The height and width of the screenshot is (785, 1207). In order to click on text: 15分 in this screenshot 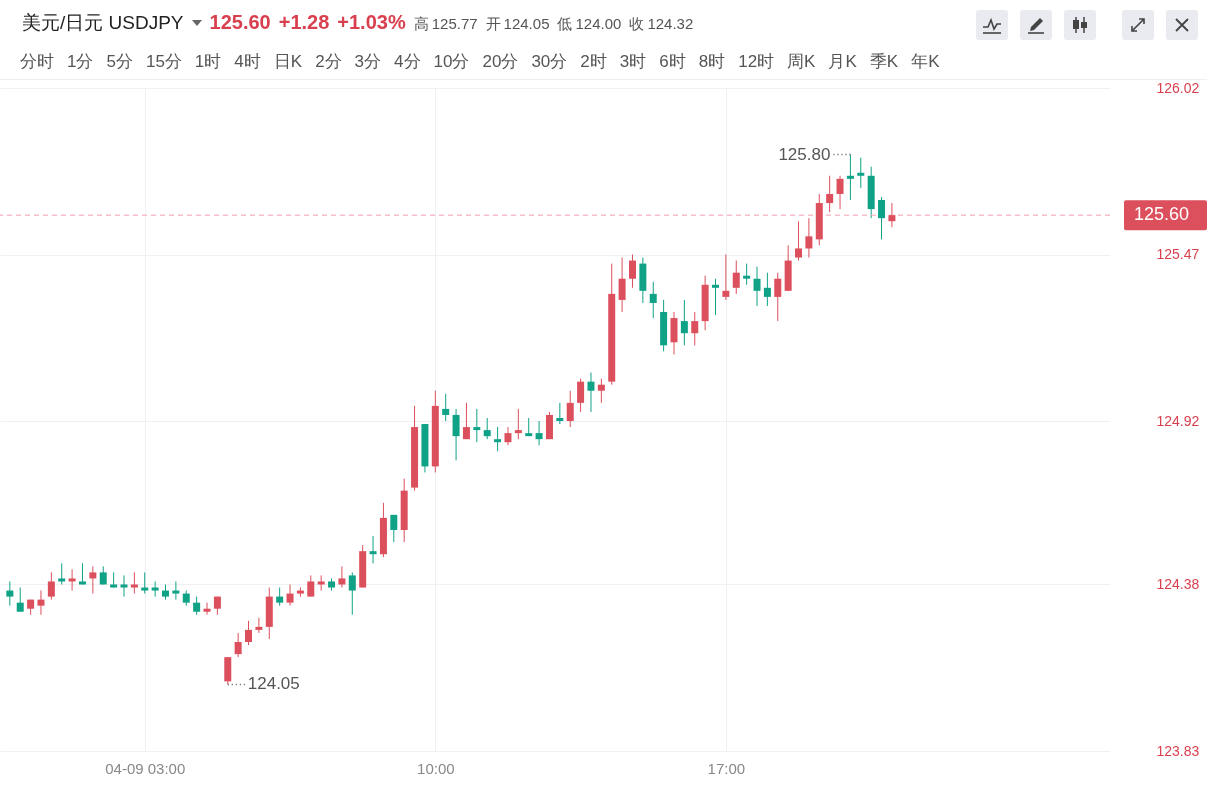, I will do `click(163, 62)`.